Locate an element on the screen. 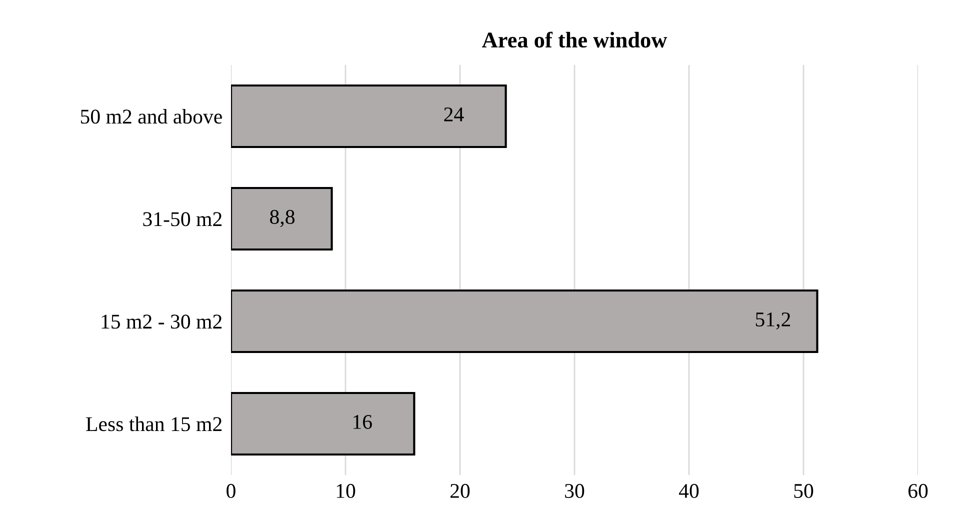 This screenshot has width=958, height=508. x-tick-label: 0 is located at coordinates (231, 491).